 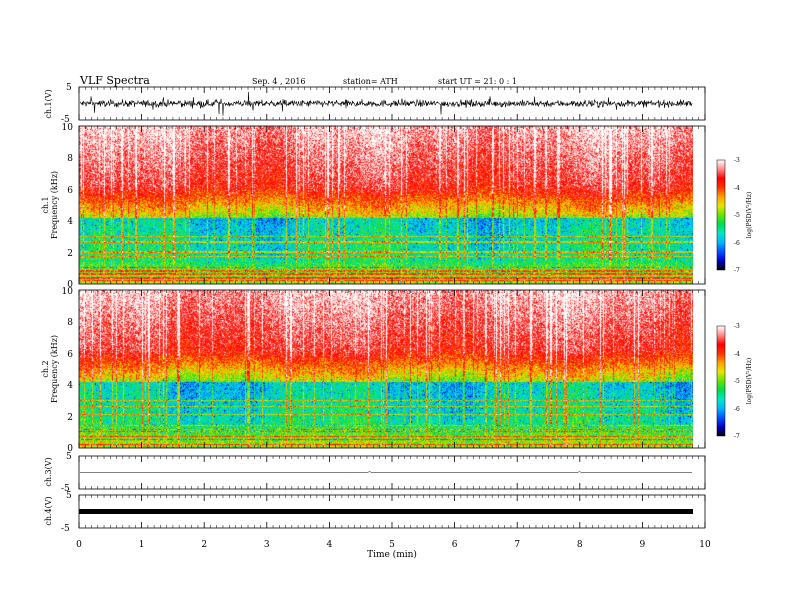 What do you see at coordinates (330, 545) in the screenshot?
I see `x-tick-label-4: 4` at bounding box center [330, 545].